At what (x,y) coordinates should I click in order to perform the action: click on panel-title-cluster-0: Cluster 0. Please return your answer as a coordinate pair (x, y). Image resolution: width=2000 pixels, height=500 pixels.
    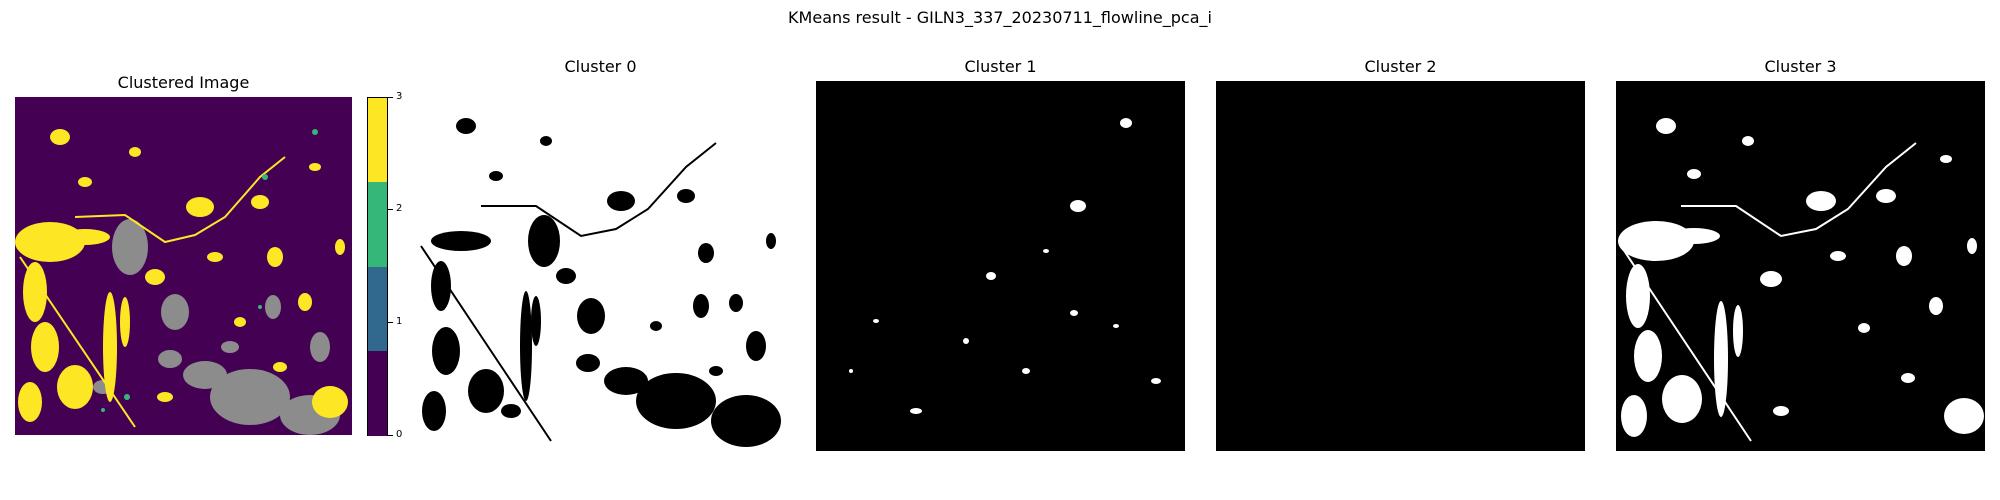
    Looking at the image, I should click on (600, 66).